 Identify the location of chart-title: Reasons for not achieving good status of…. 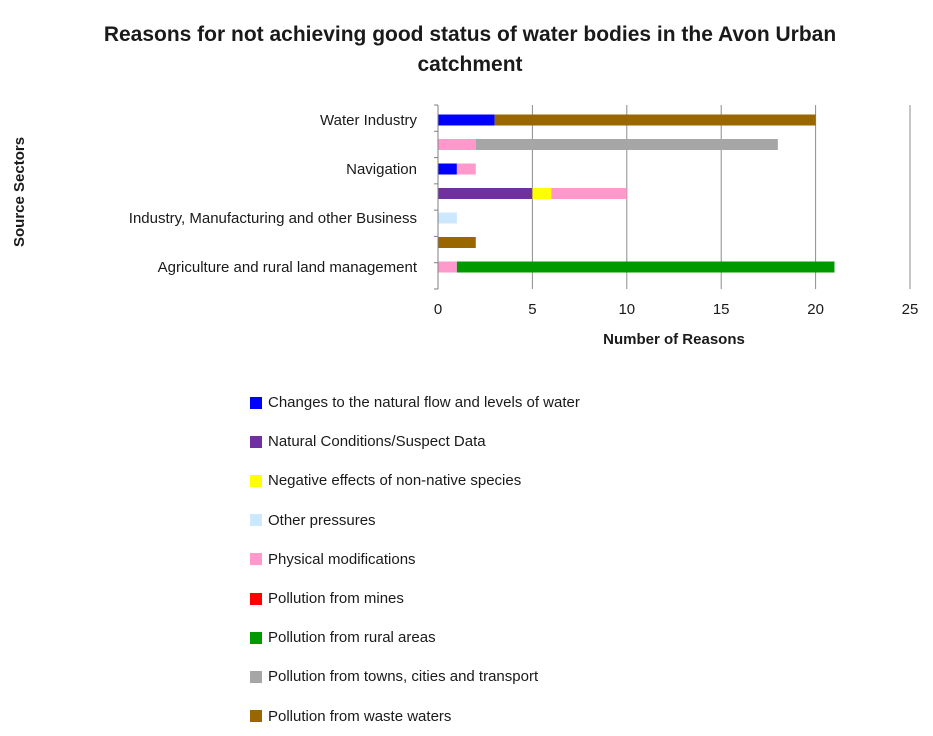
(470, 49).